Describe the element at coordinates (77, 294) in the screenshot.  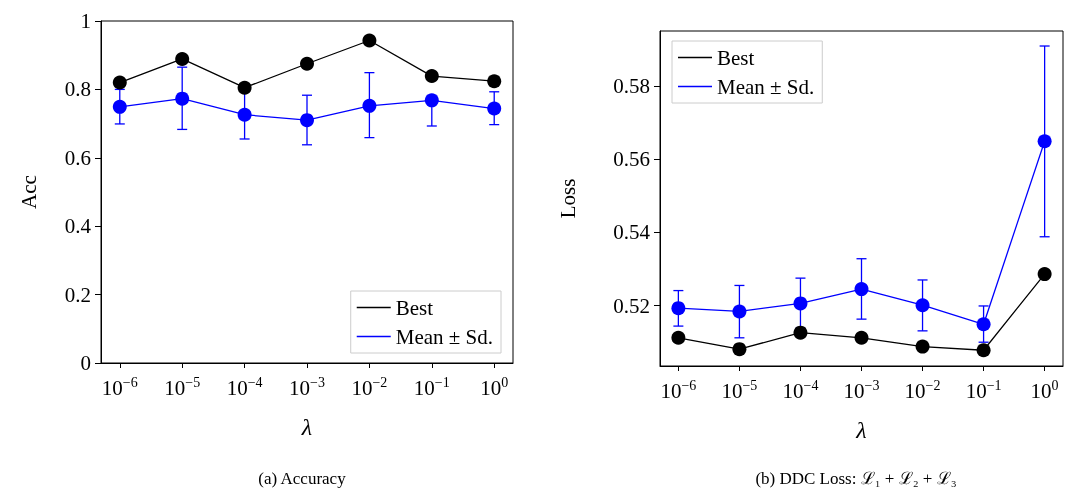
I see `y-tick-label: 0.2` at that location.